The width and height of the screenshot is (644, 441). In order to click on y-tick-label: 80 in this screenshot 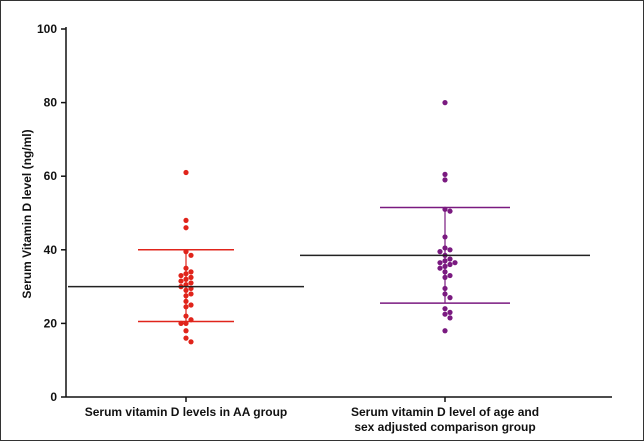, I will do `click(51, 103)`.